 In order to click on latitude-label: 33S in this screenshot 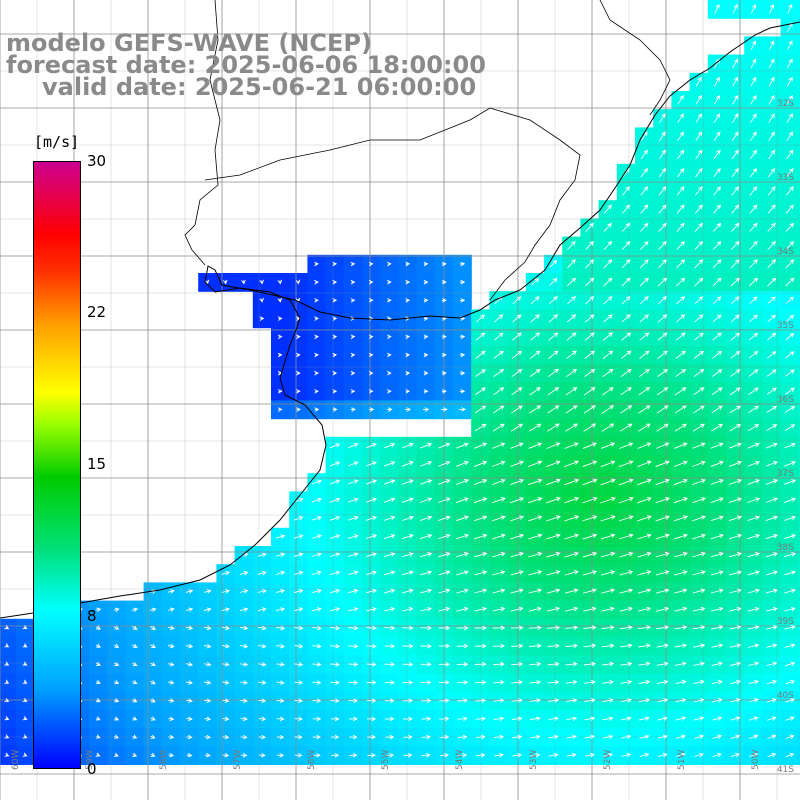, I will do `click(785, 178)`.